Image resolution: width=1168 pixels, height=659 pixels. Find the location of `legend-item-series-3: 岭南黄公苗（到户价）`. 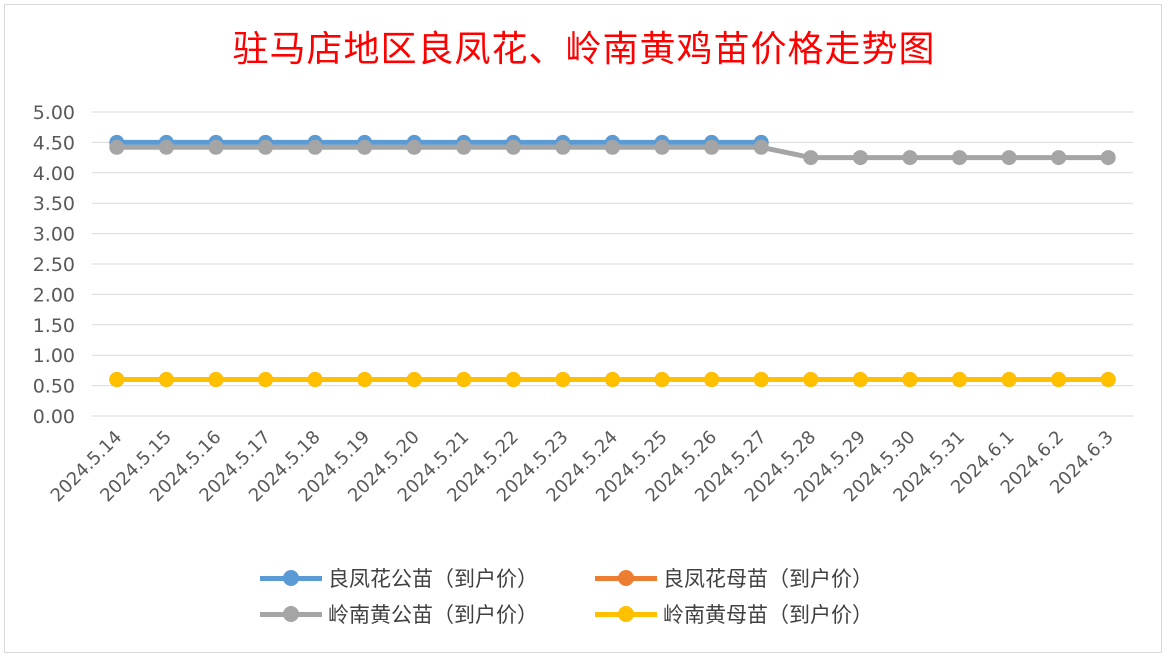

legend-item-series-3: 岭南黄公苗（到户价） is located at coordinates (427, 614).